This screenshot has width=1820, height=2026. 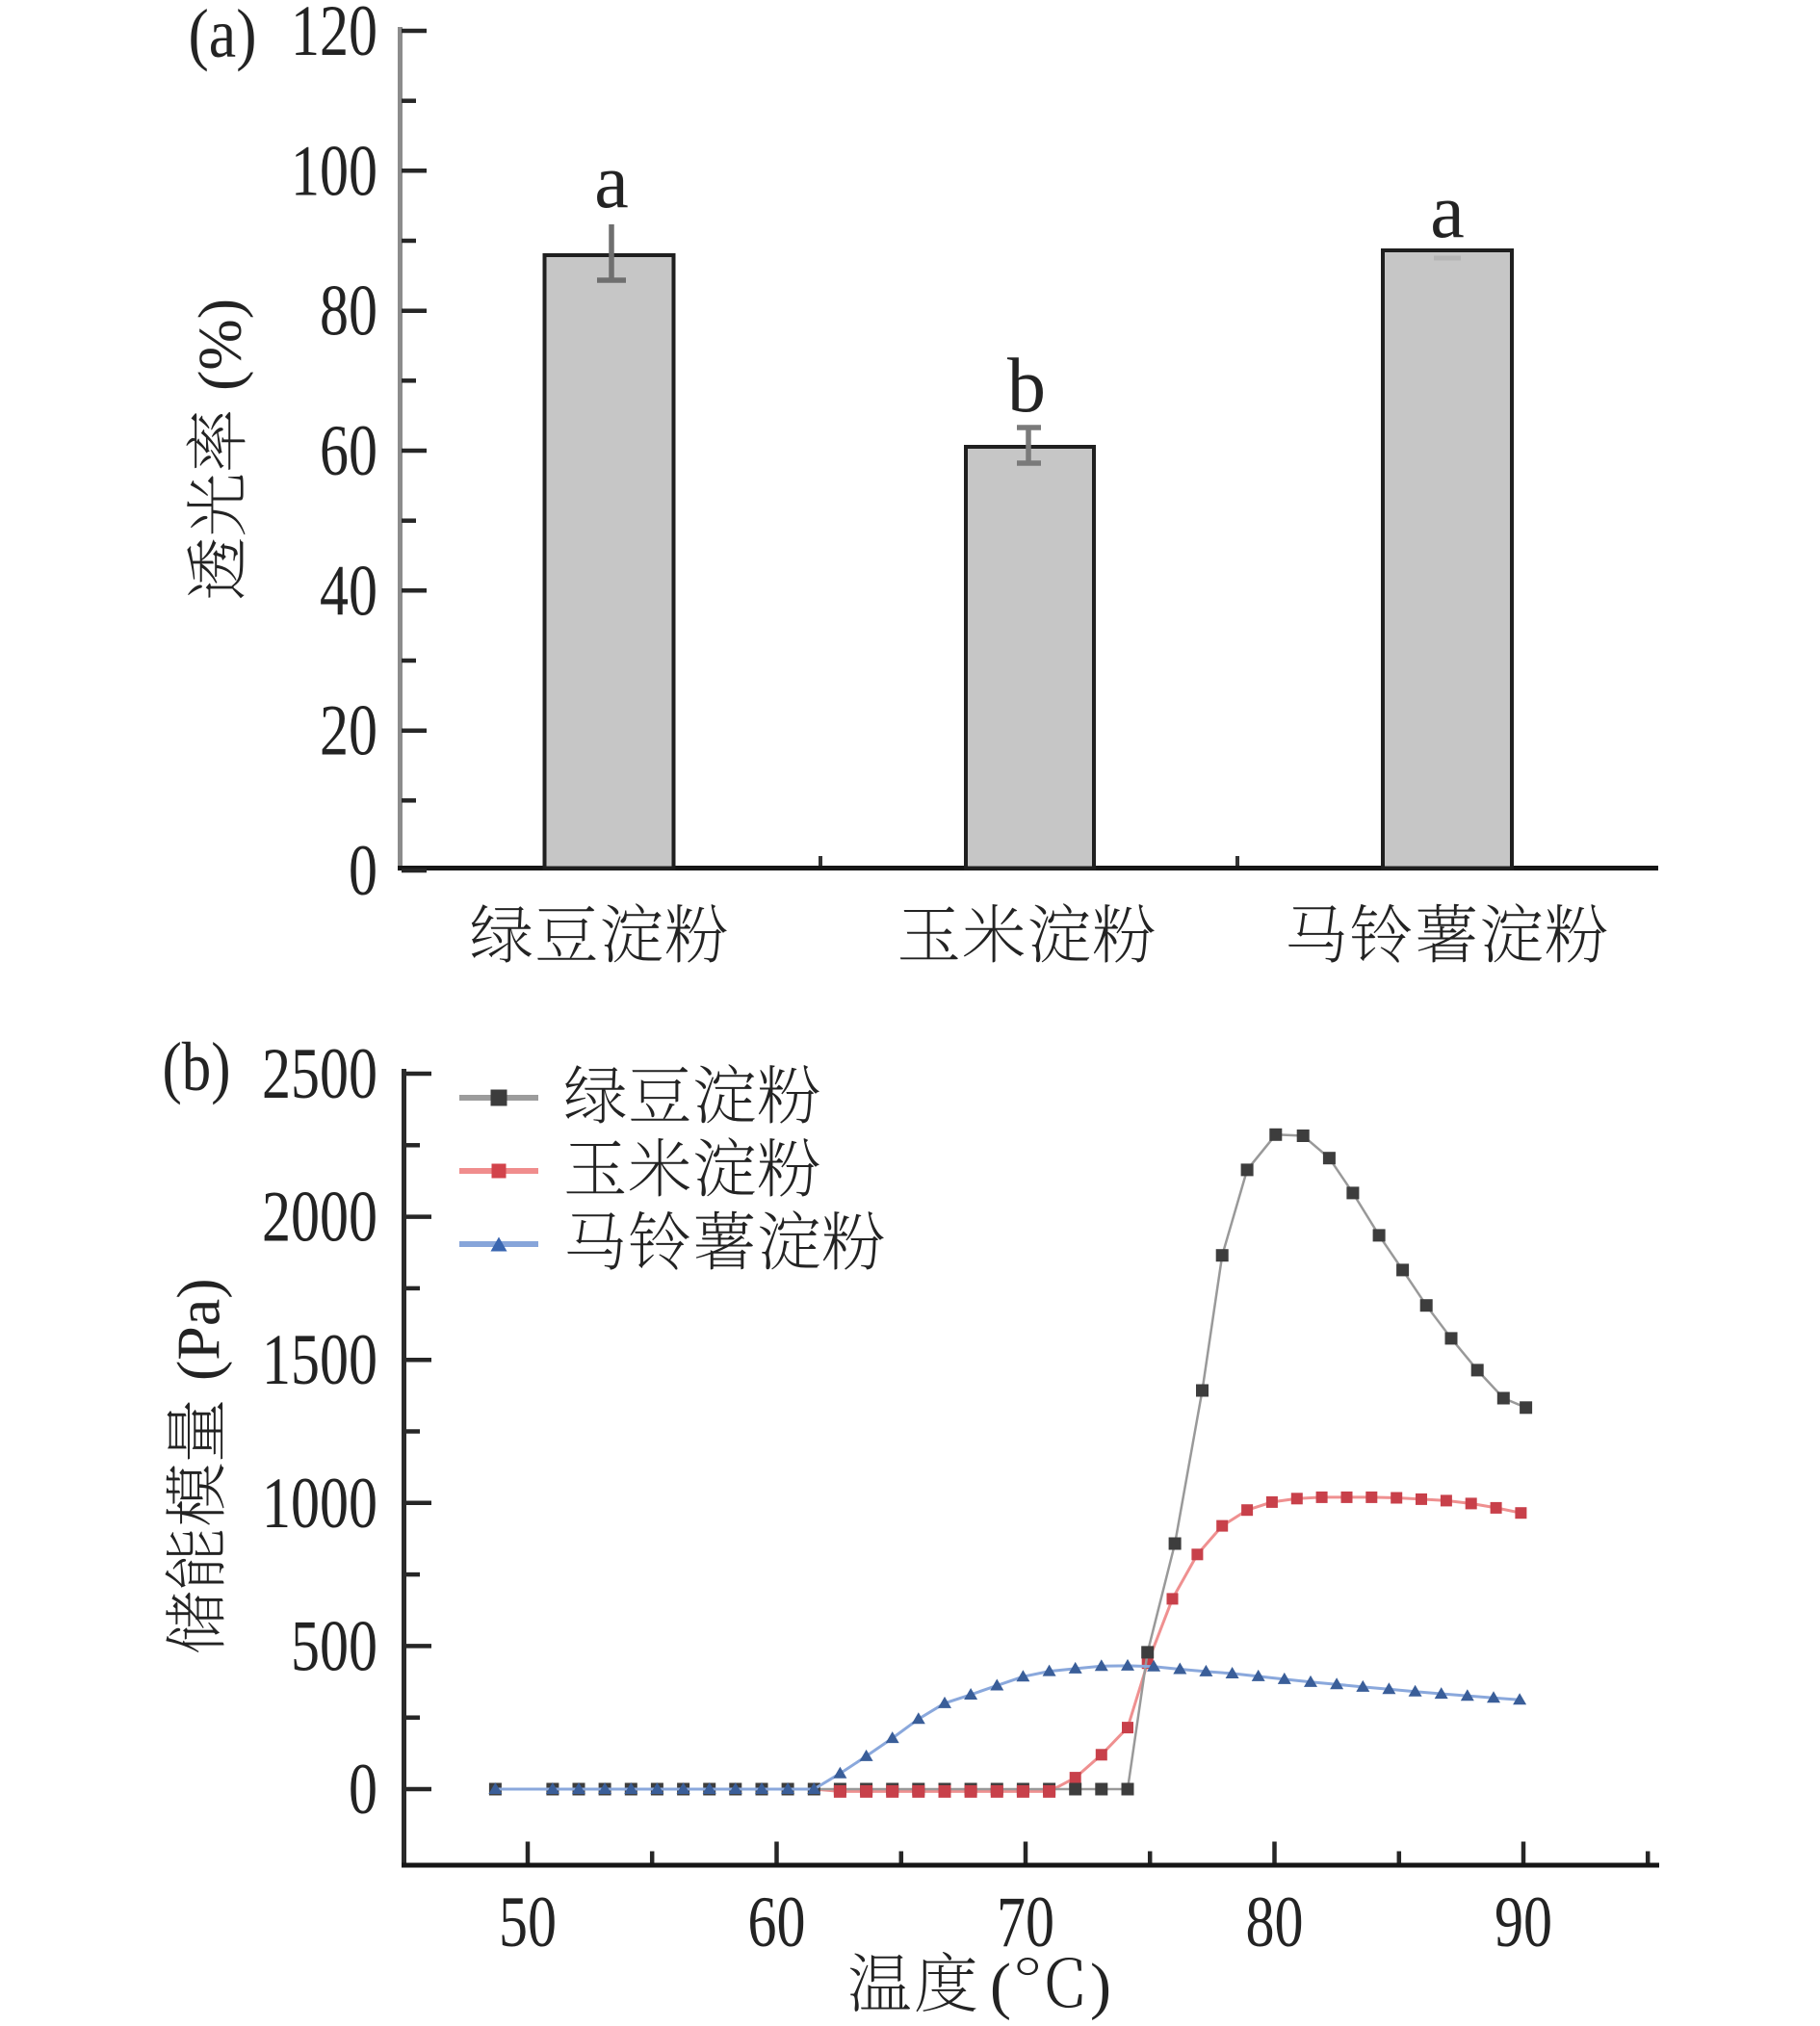 I want to click on svg-text: 20, so click(x=348, y=731).